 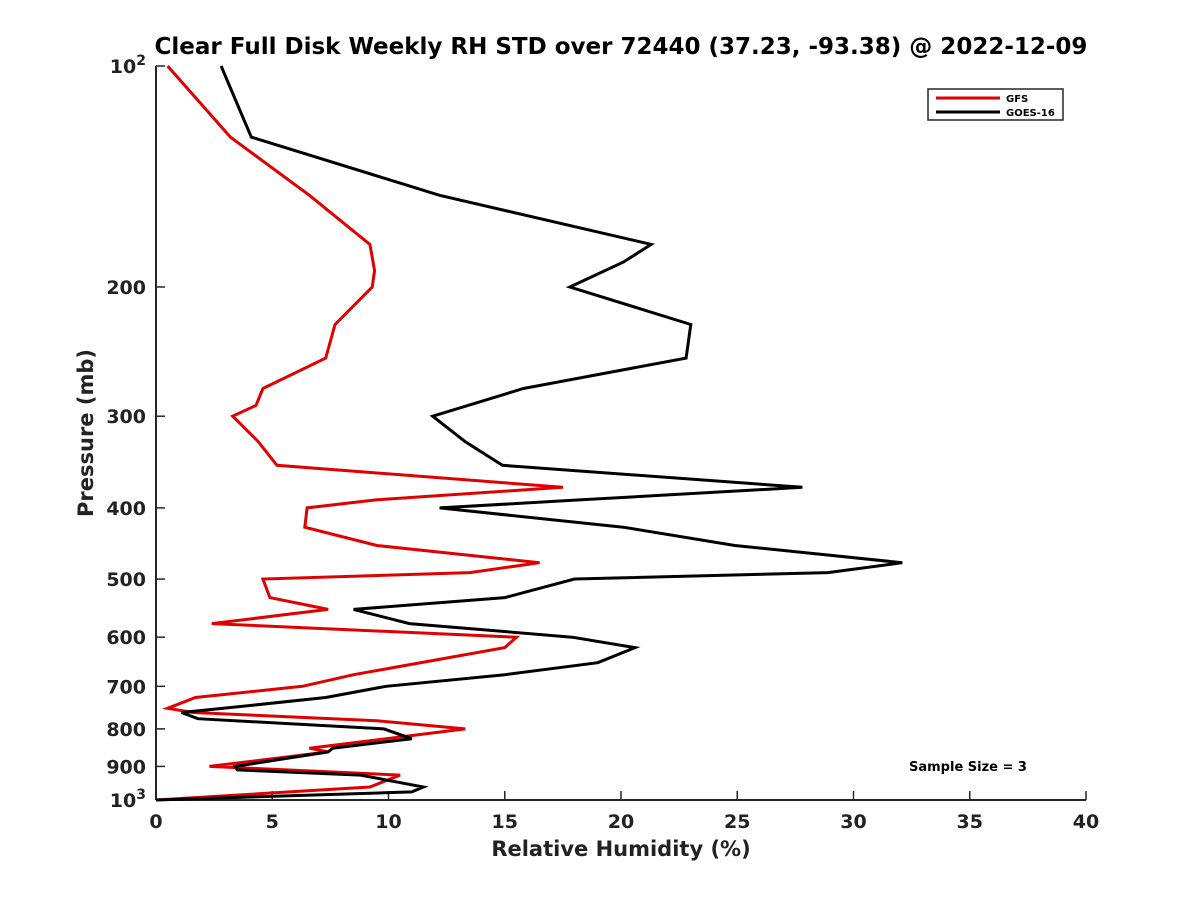 What do you see at coordinates (126, 767) in the screenshot?
I see `y-tick-label: 900` at bounding box center [126, 767].